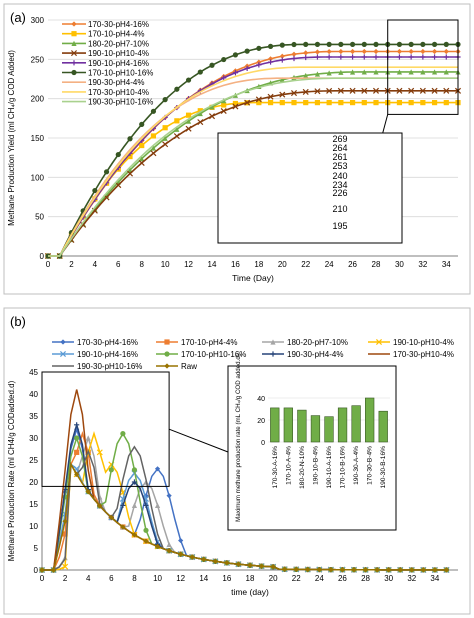  I want to click on panel-a-label: (a), so click(18, 17).